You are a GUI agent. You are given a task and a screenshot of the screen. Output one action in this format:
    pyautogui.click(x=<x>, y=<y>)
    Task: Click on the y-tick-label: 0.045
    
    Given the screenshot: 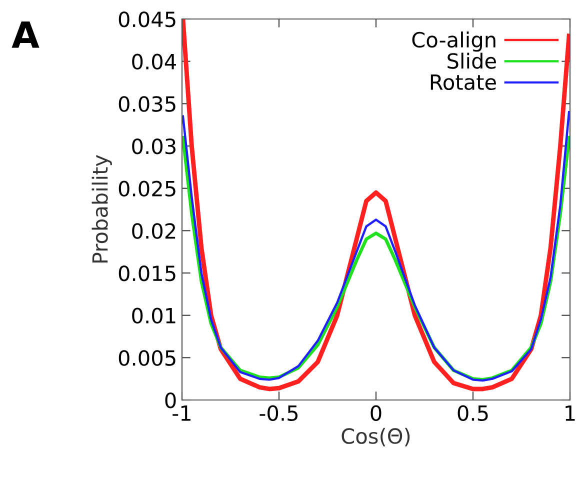 What is the action you would take?
    pyautogui.click(x=147, y=19)
    